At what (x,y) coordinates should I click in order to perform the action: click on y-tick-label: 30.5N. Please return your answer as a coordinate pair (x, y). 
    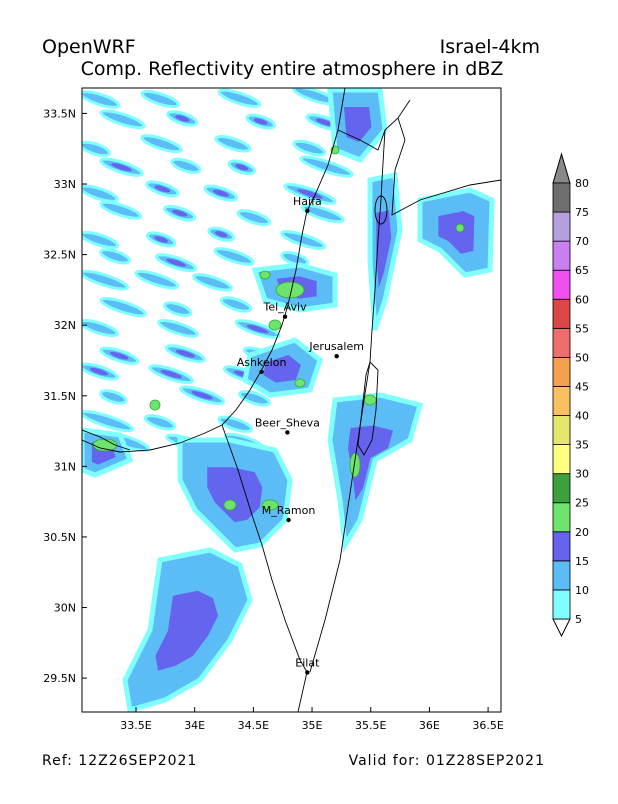
    Looking at the image, I should click on (59, 537).